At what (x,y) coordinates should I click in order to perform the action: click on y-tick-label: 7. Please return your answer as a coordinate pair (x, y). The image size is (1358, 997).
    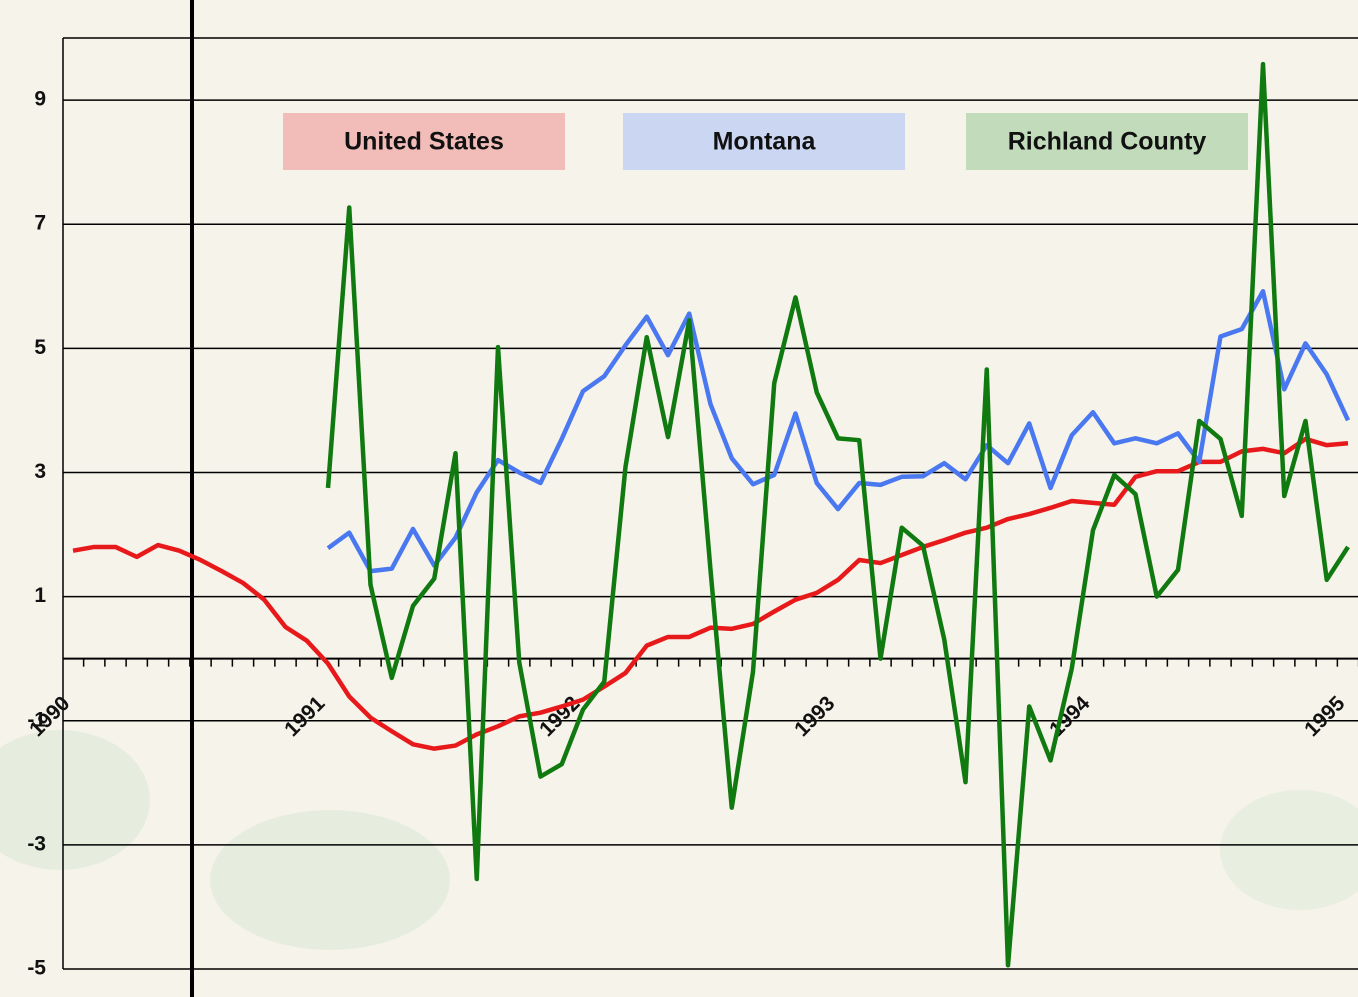
    Looking at the image, I should click on (40, 223).